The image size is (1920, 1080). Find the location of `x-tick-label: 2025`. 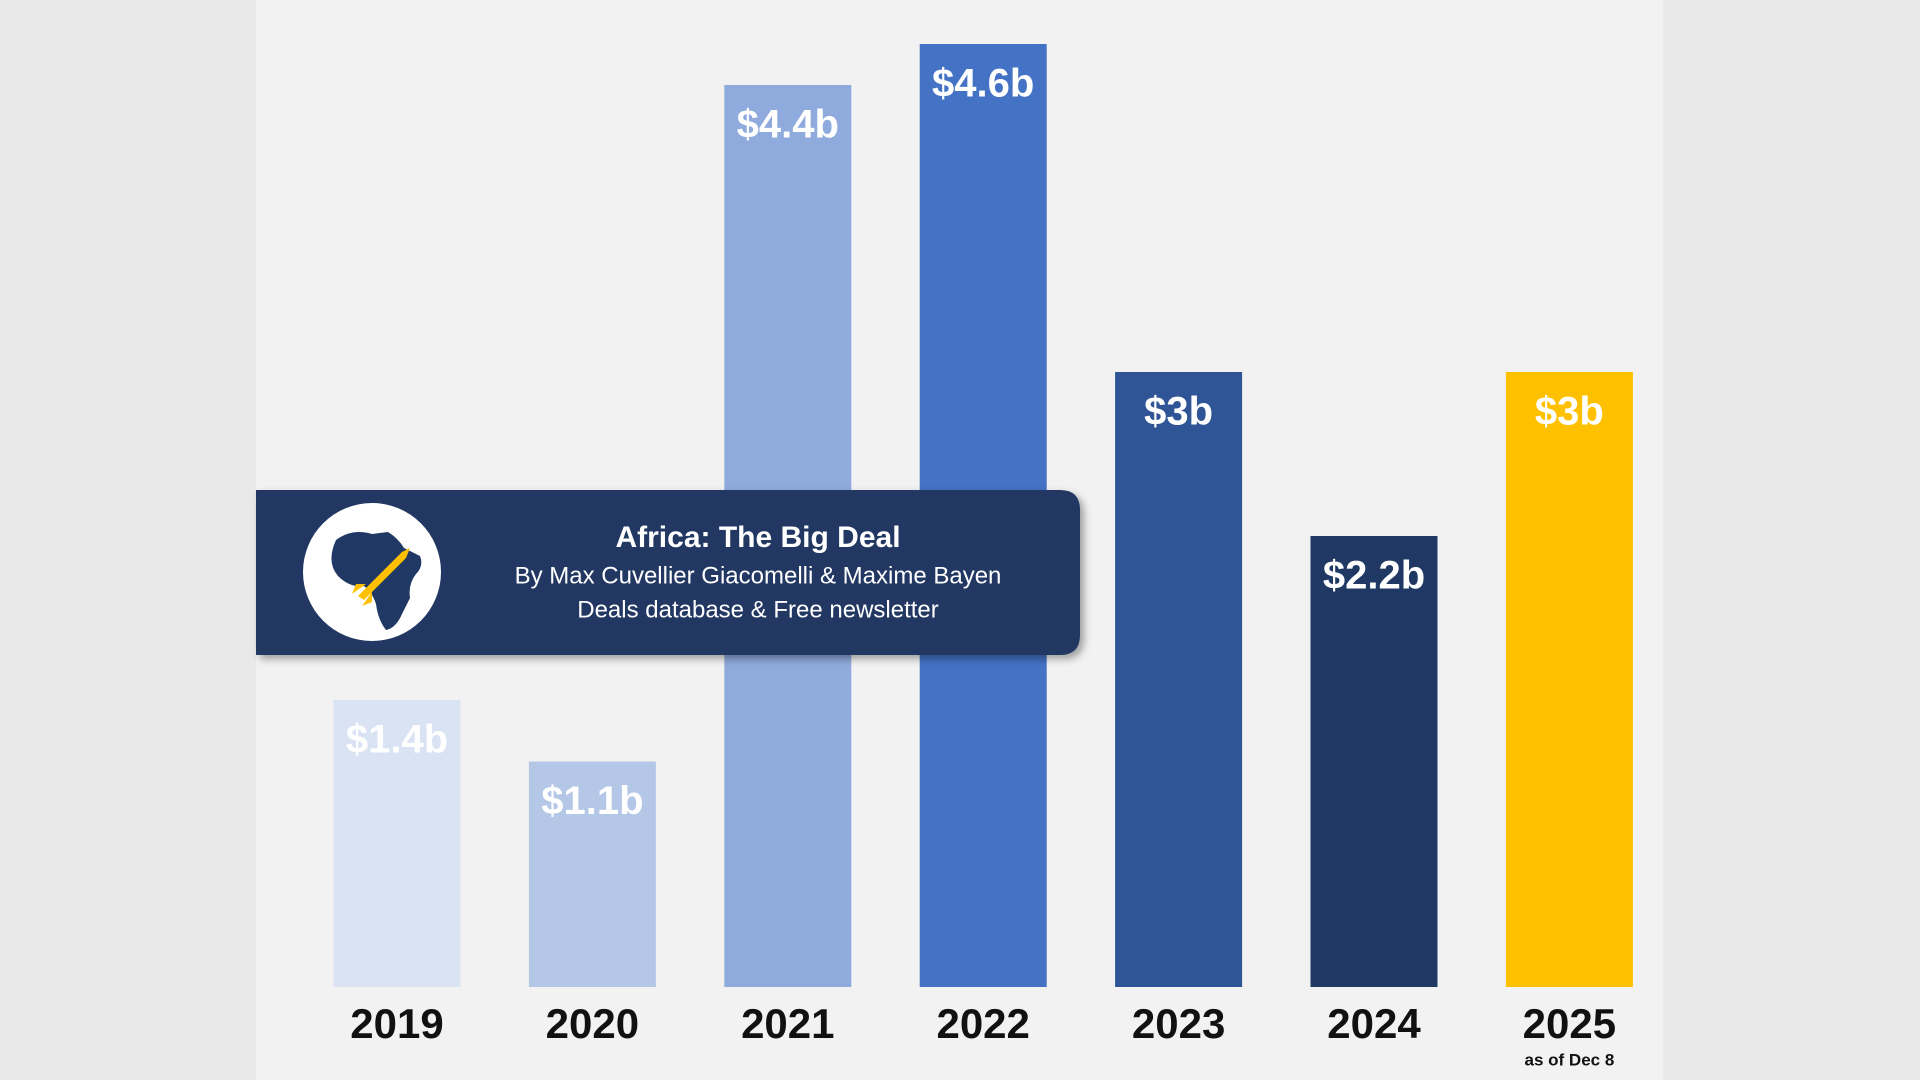

x-tick-label: 2025 is located at coordinates (1569, 1023).